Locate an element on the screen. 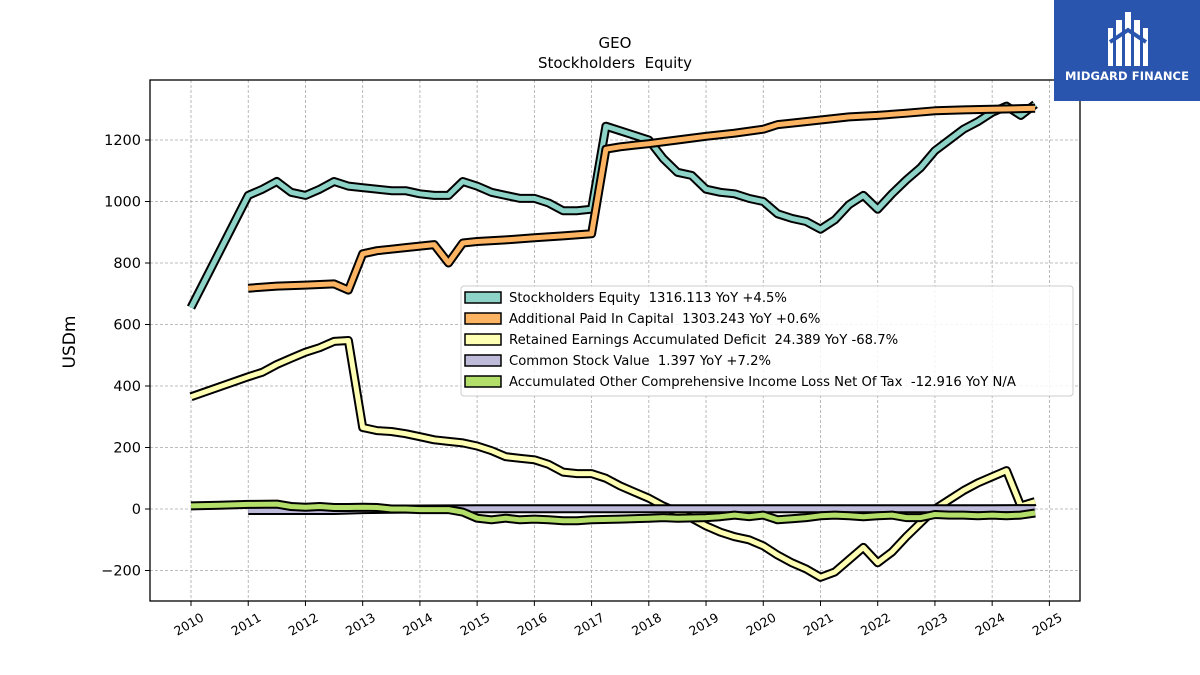  brand-logo: MIDGARD FINANCE is located at coordinates (1127, 50).